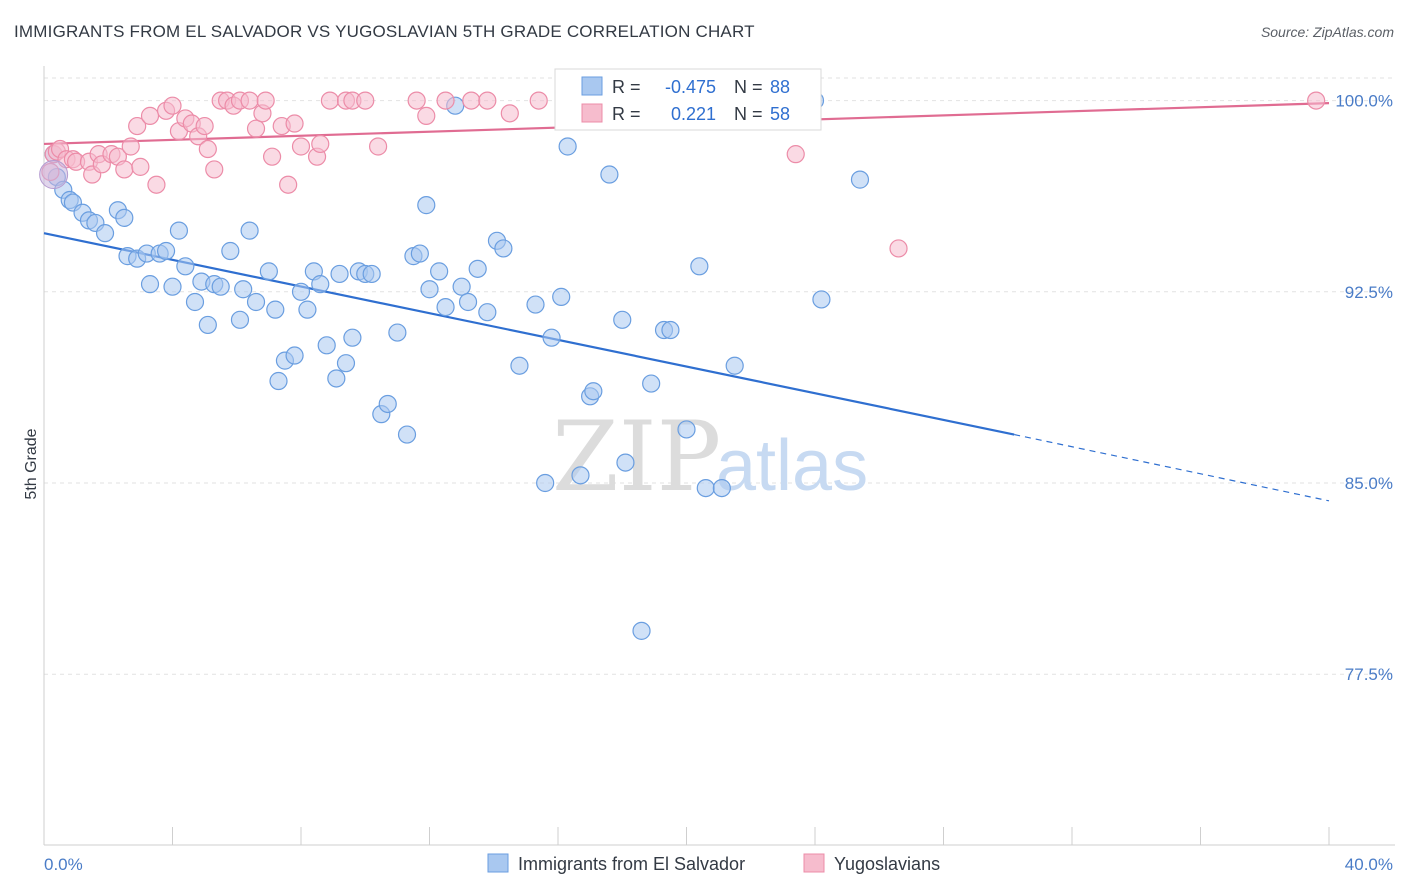  Describe the element at coordinates (54, 175) in the screenshot. I see `point-overlap-cluster` at that location.